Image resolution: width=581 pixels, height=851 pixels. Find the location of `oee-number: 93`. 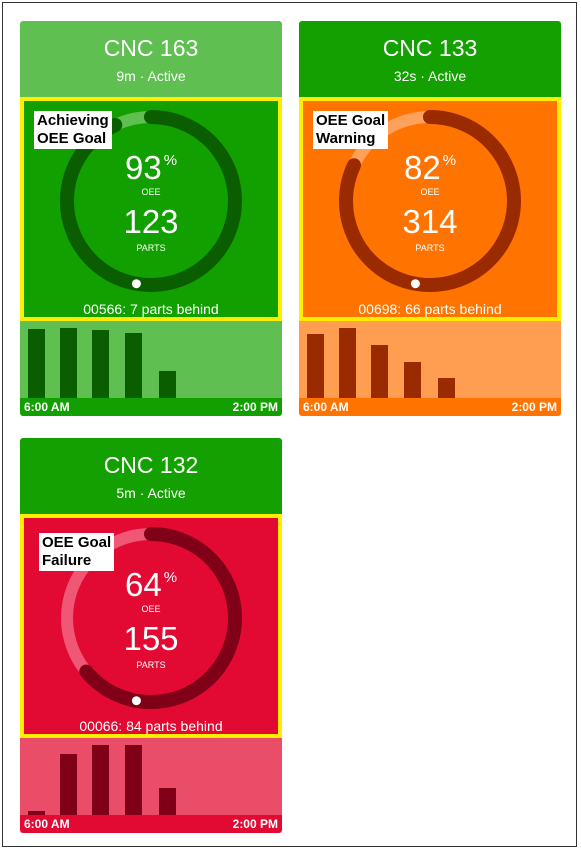

oee-number: 93 is located at coordinates (143, 167).